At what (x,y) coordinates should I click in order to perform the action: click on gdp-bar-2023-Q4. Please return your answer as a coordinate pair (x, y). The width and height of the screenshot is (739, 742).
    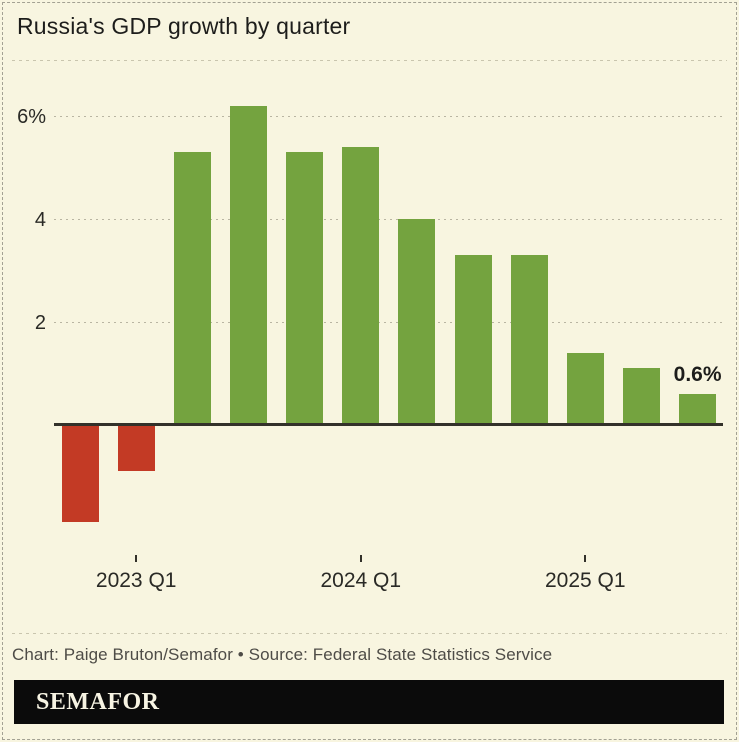
    Looking at the image, I should click on (305, 288).